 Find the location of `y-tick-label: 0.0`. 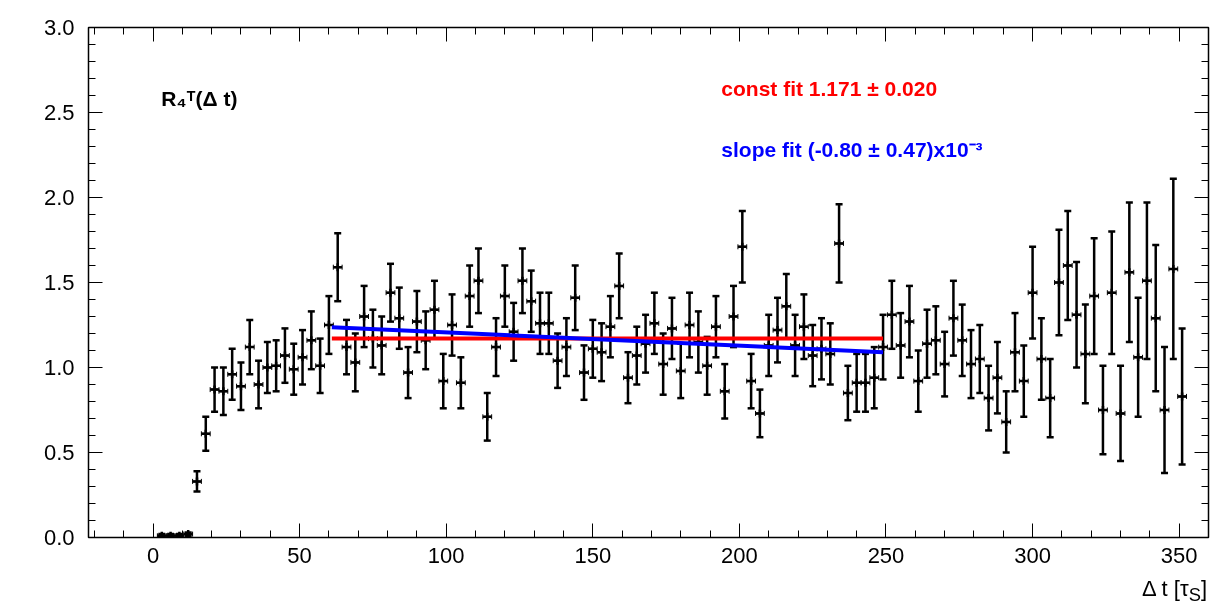

y-tick-label: 0.0 is located at coordinates (59, 537).